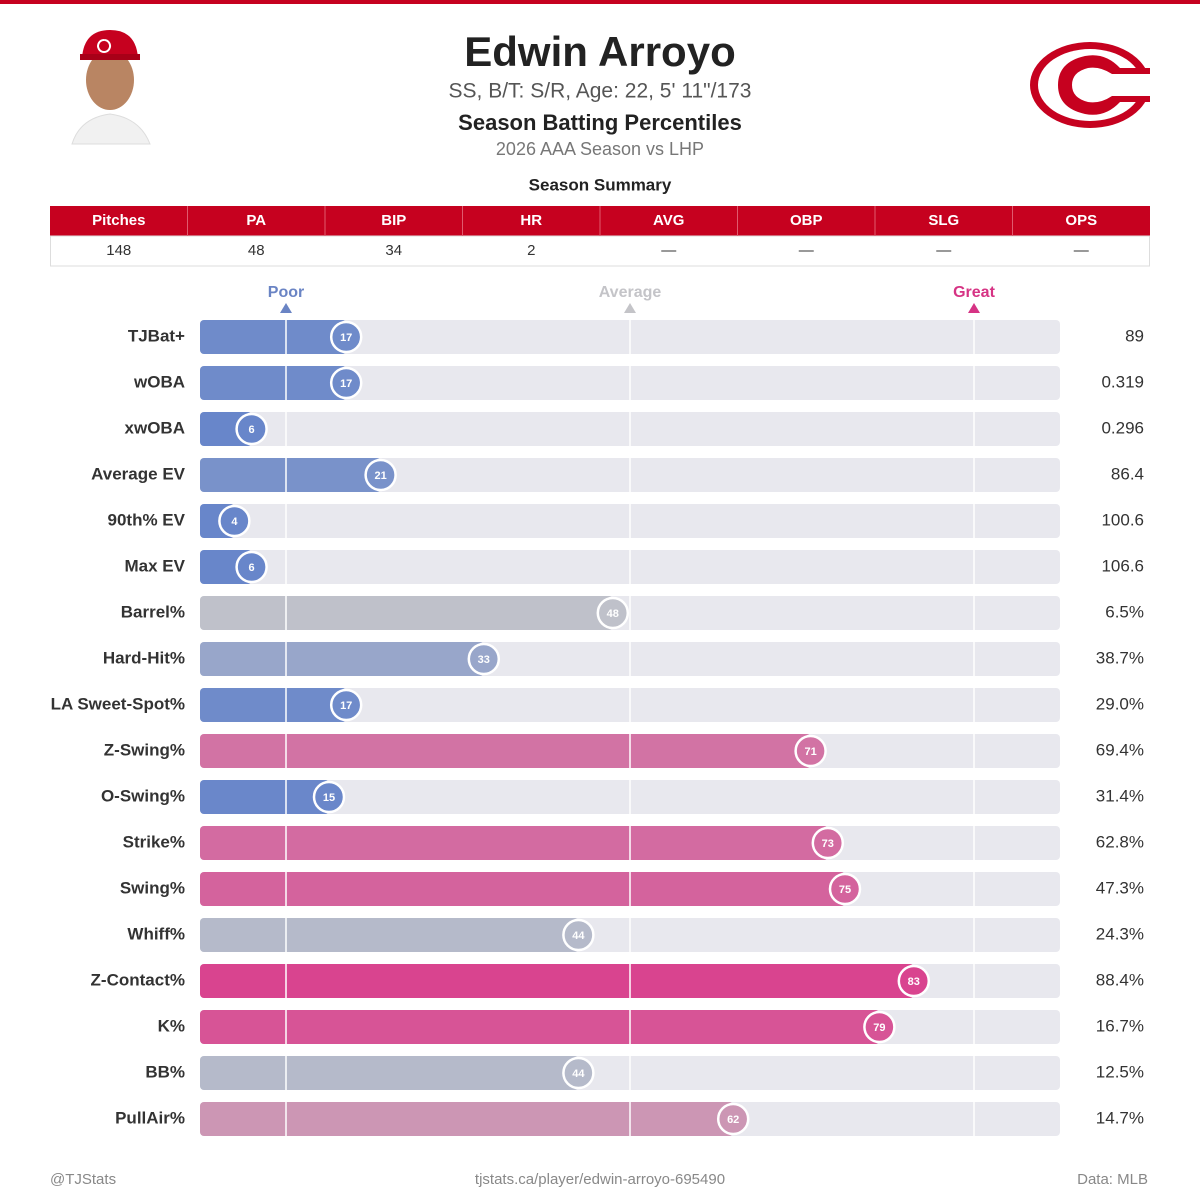 This screenshot has height=1200, width=1200. I want to click on stat-value: 6.5%, so click(1124, 611).